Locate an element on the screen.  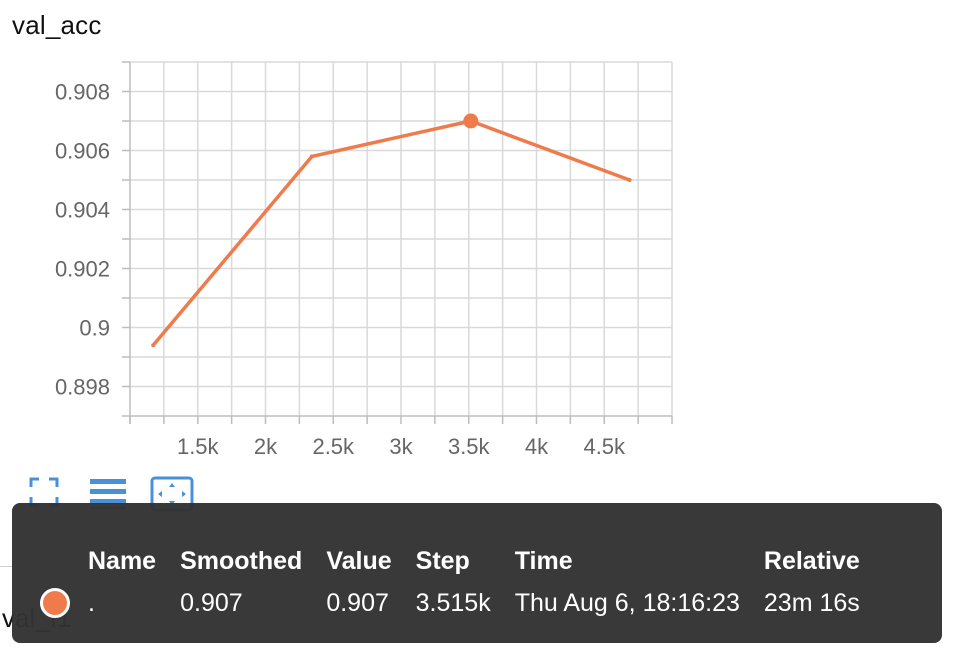
x-tick-label: 3k is located at coordinates (401, 446).